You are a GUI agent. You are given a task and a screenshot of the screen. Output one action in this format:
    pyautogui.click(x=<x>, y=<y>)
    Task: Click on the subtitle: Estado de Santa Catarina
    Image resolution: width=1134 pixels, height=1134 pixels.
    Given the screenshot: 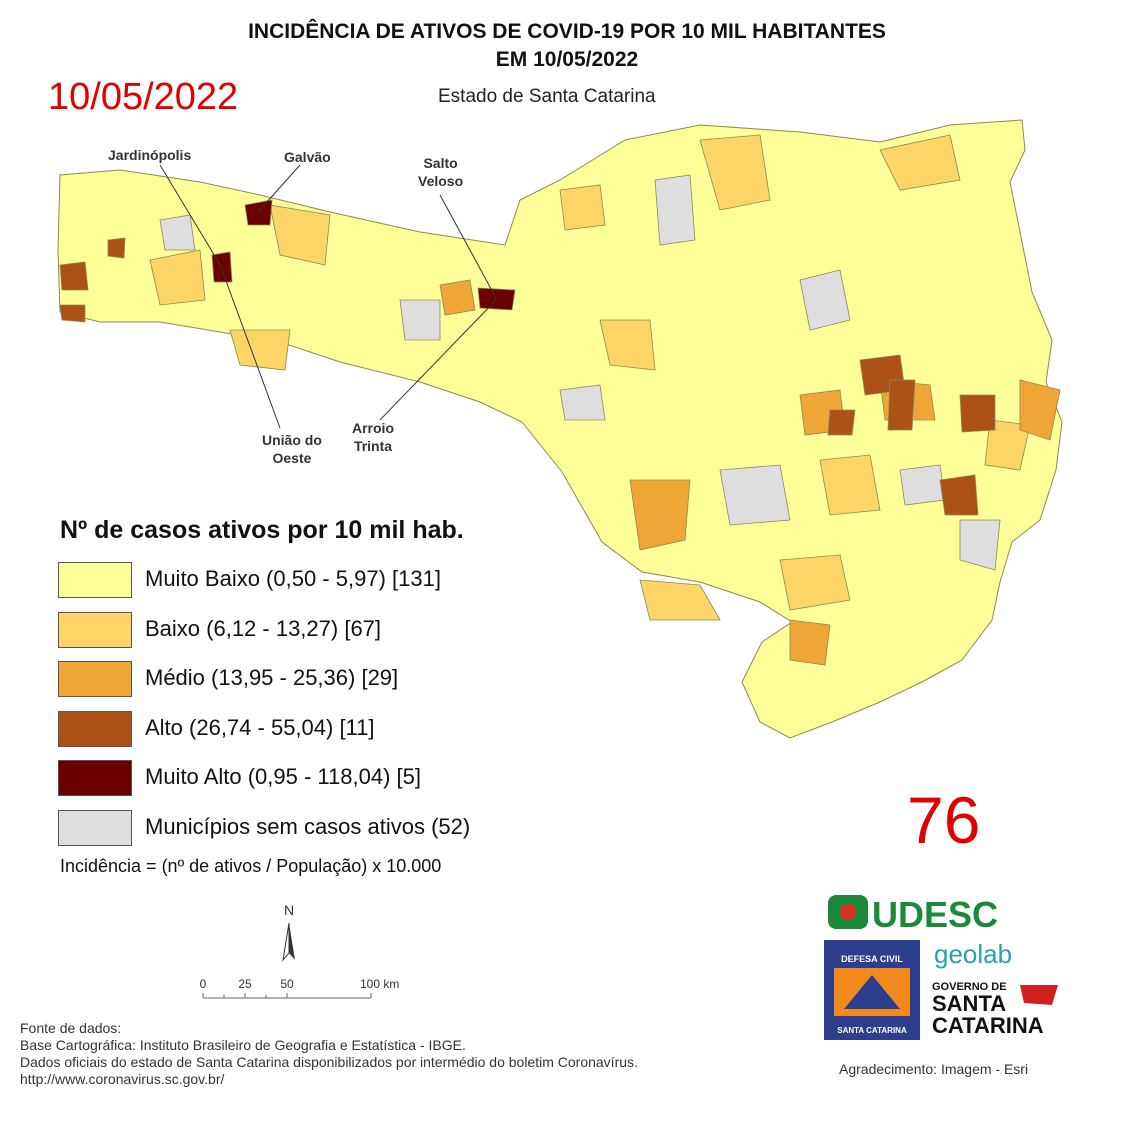 What is the action you would take?
    pyautogui.click(x=547, y=96)
    